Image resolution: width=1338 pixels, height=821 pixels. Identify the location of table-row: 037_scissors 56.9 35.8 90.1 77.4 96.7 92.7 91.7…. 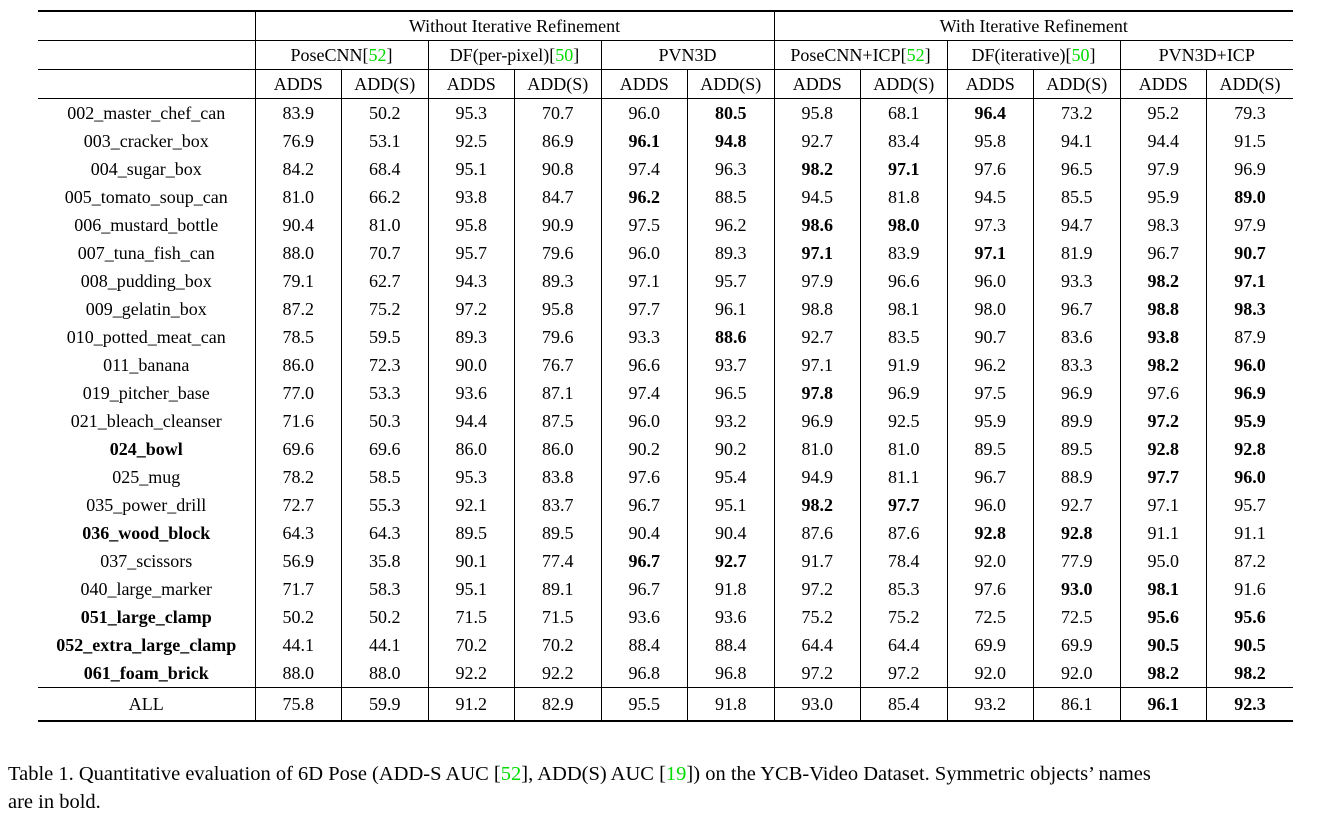
(665, 561).